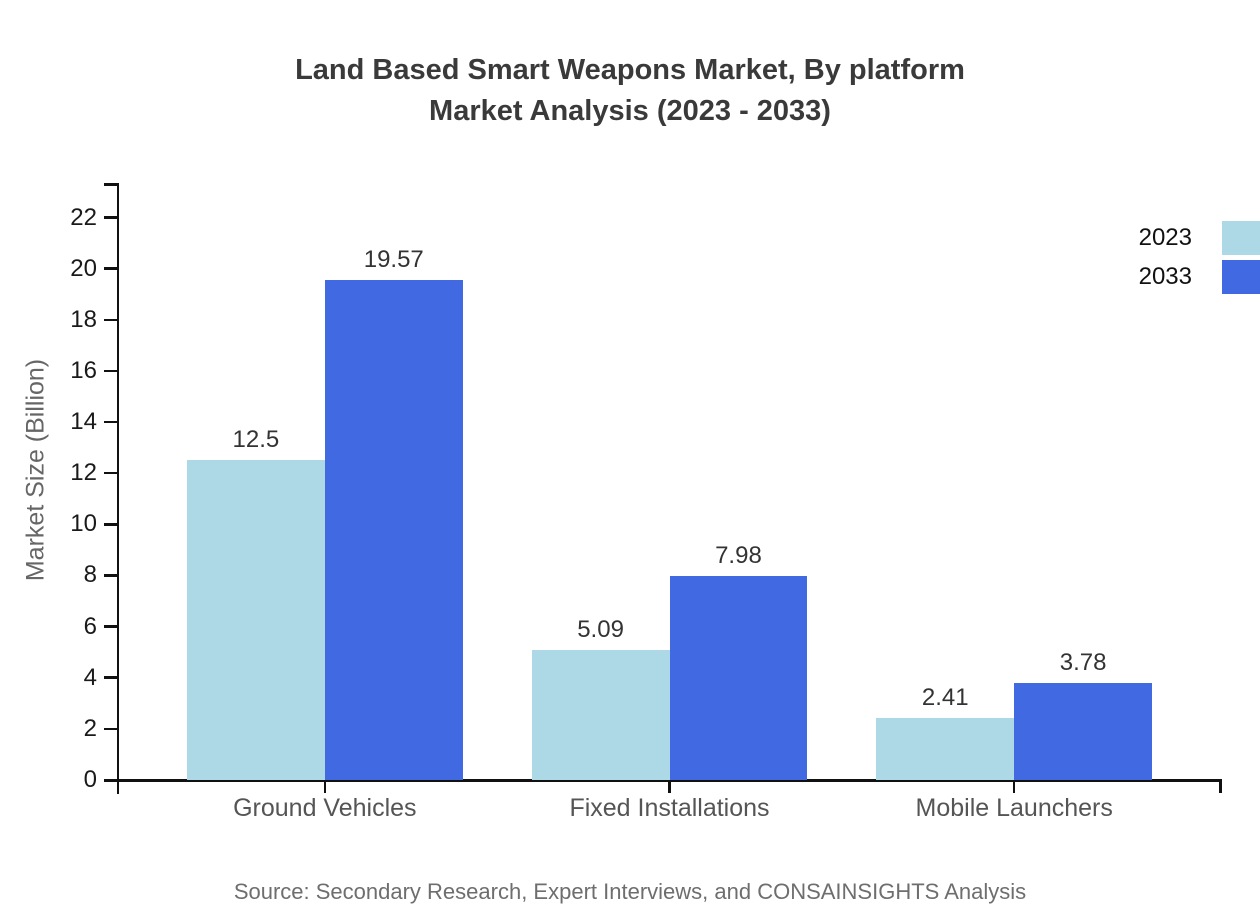 Image resolution: width=1260 pixels, height=920 pixels. Describe the element at coordinates (90, 626) in the screenshot. I see `y-tick-label: 6` at that location.